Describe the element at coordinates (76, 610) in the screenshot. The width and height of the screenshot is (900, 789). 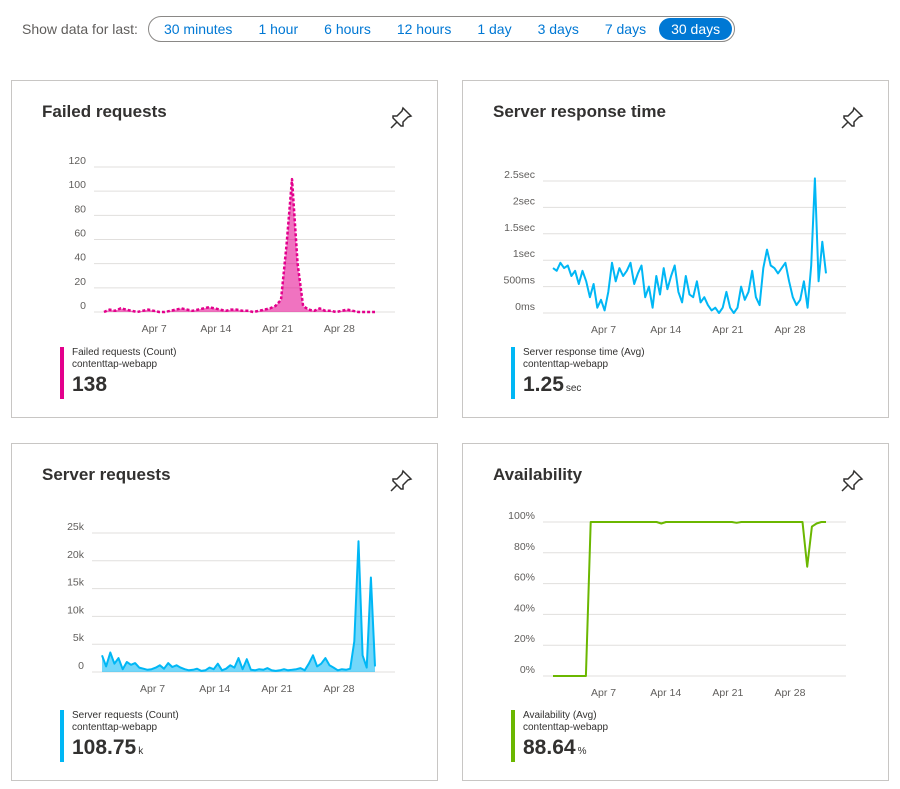
I see `y-tick-label: 10k` at that location.